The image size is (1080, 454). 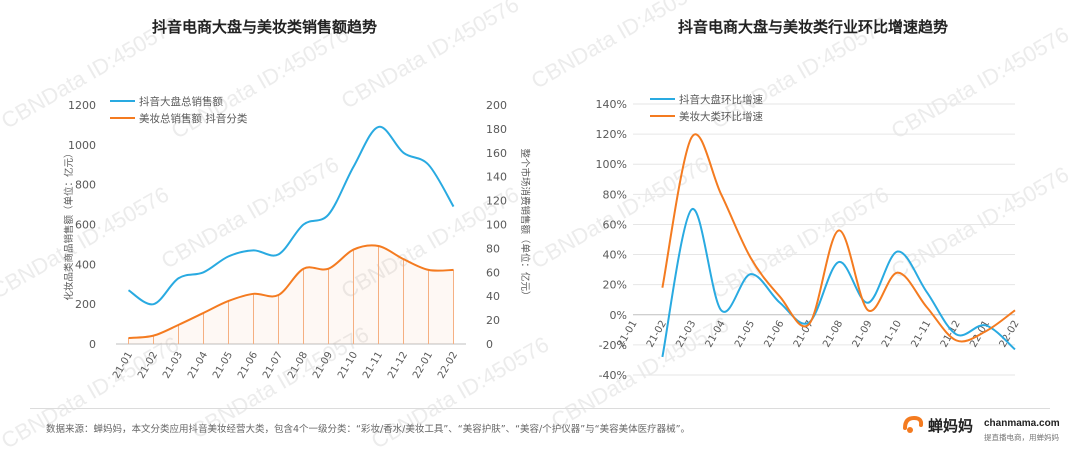 What do you see at coordinates (273, 365) in the screenshot?
I see `x-tick-label: 21-07` at bounding box center [273, 365].